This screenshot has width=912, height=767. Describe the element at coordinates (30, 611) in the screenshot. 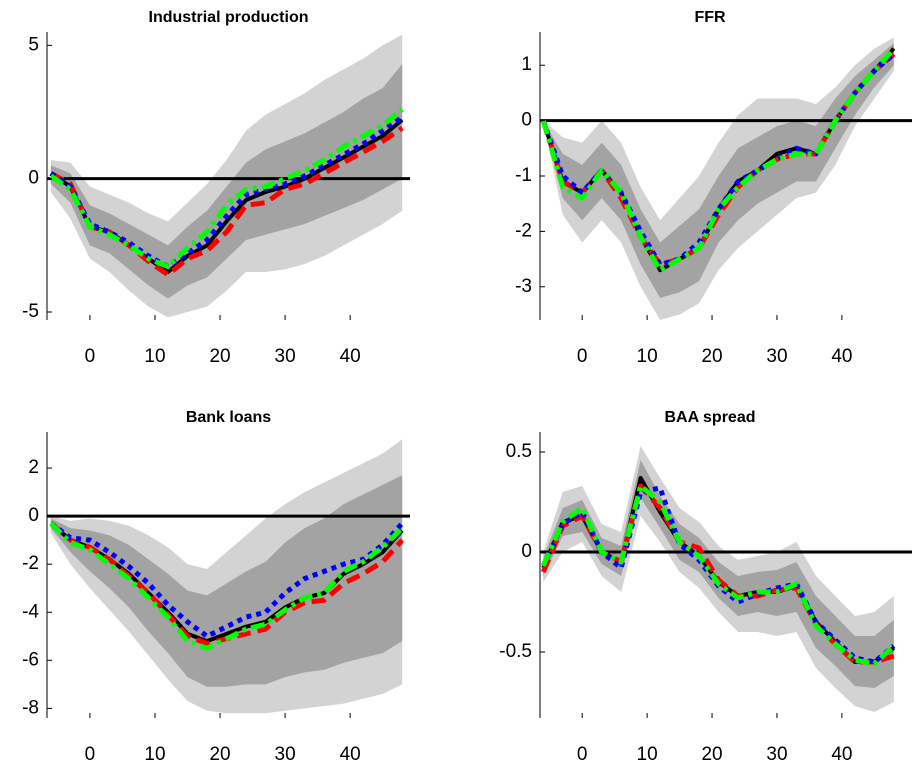

I see `y-tick-label: -4` at that location.